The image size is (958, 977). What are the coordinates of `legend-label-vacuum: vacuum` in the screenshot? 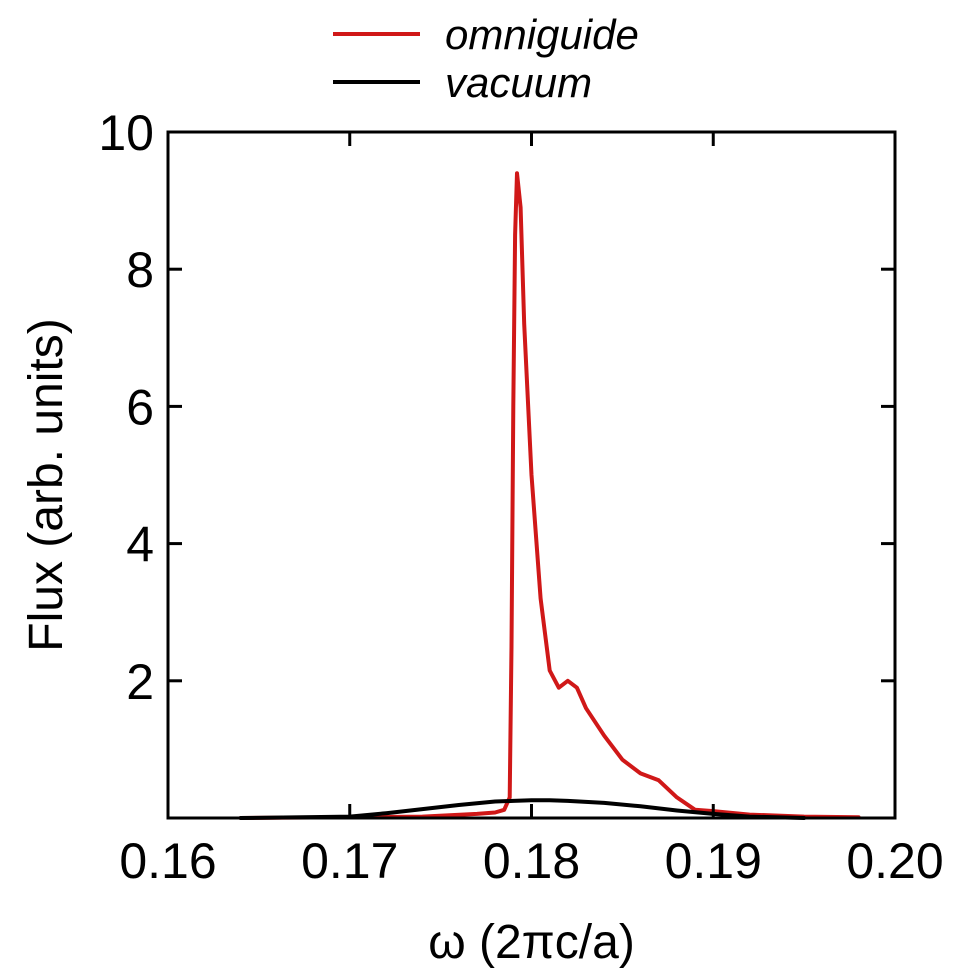 It's located at (518, 82).